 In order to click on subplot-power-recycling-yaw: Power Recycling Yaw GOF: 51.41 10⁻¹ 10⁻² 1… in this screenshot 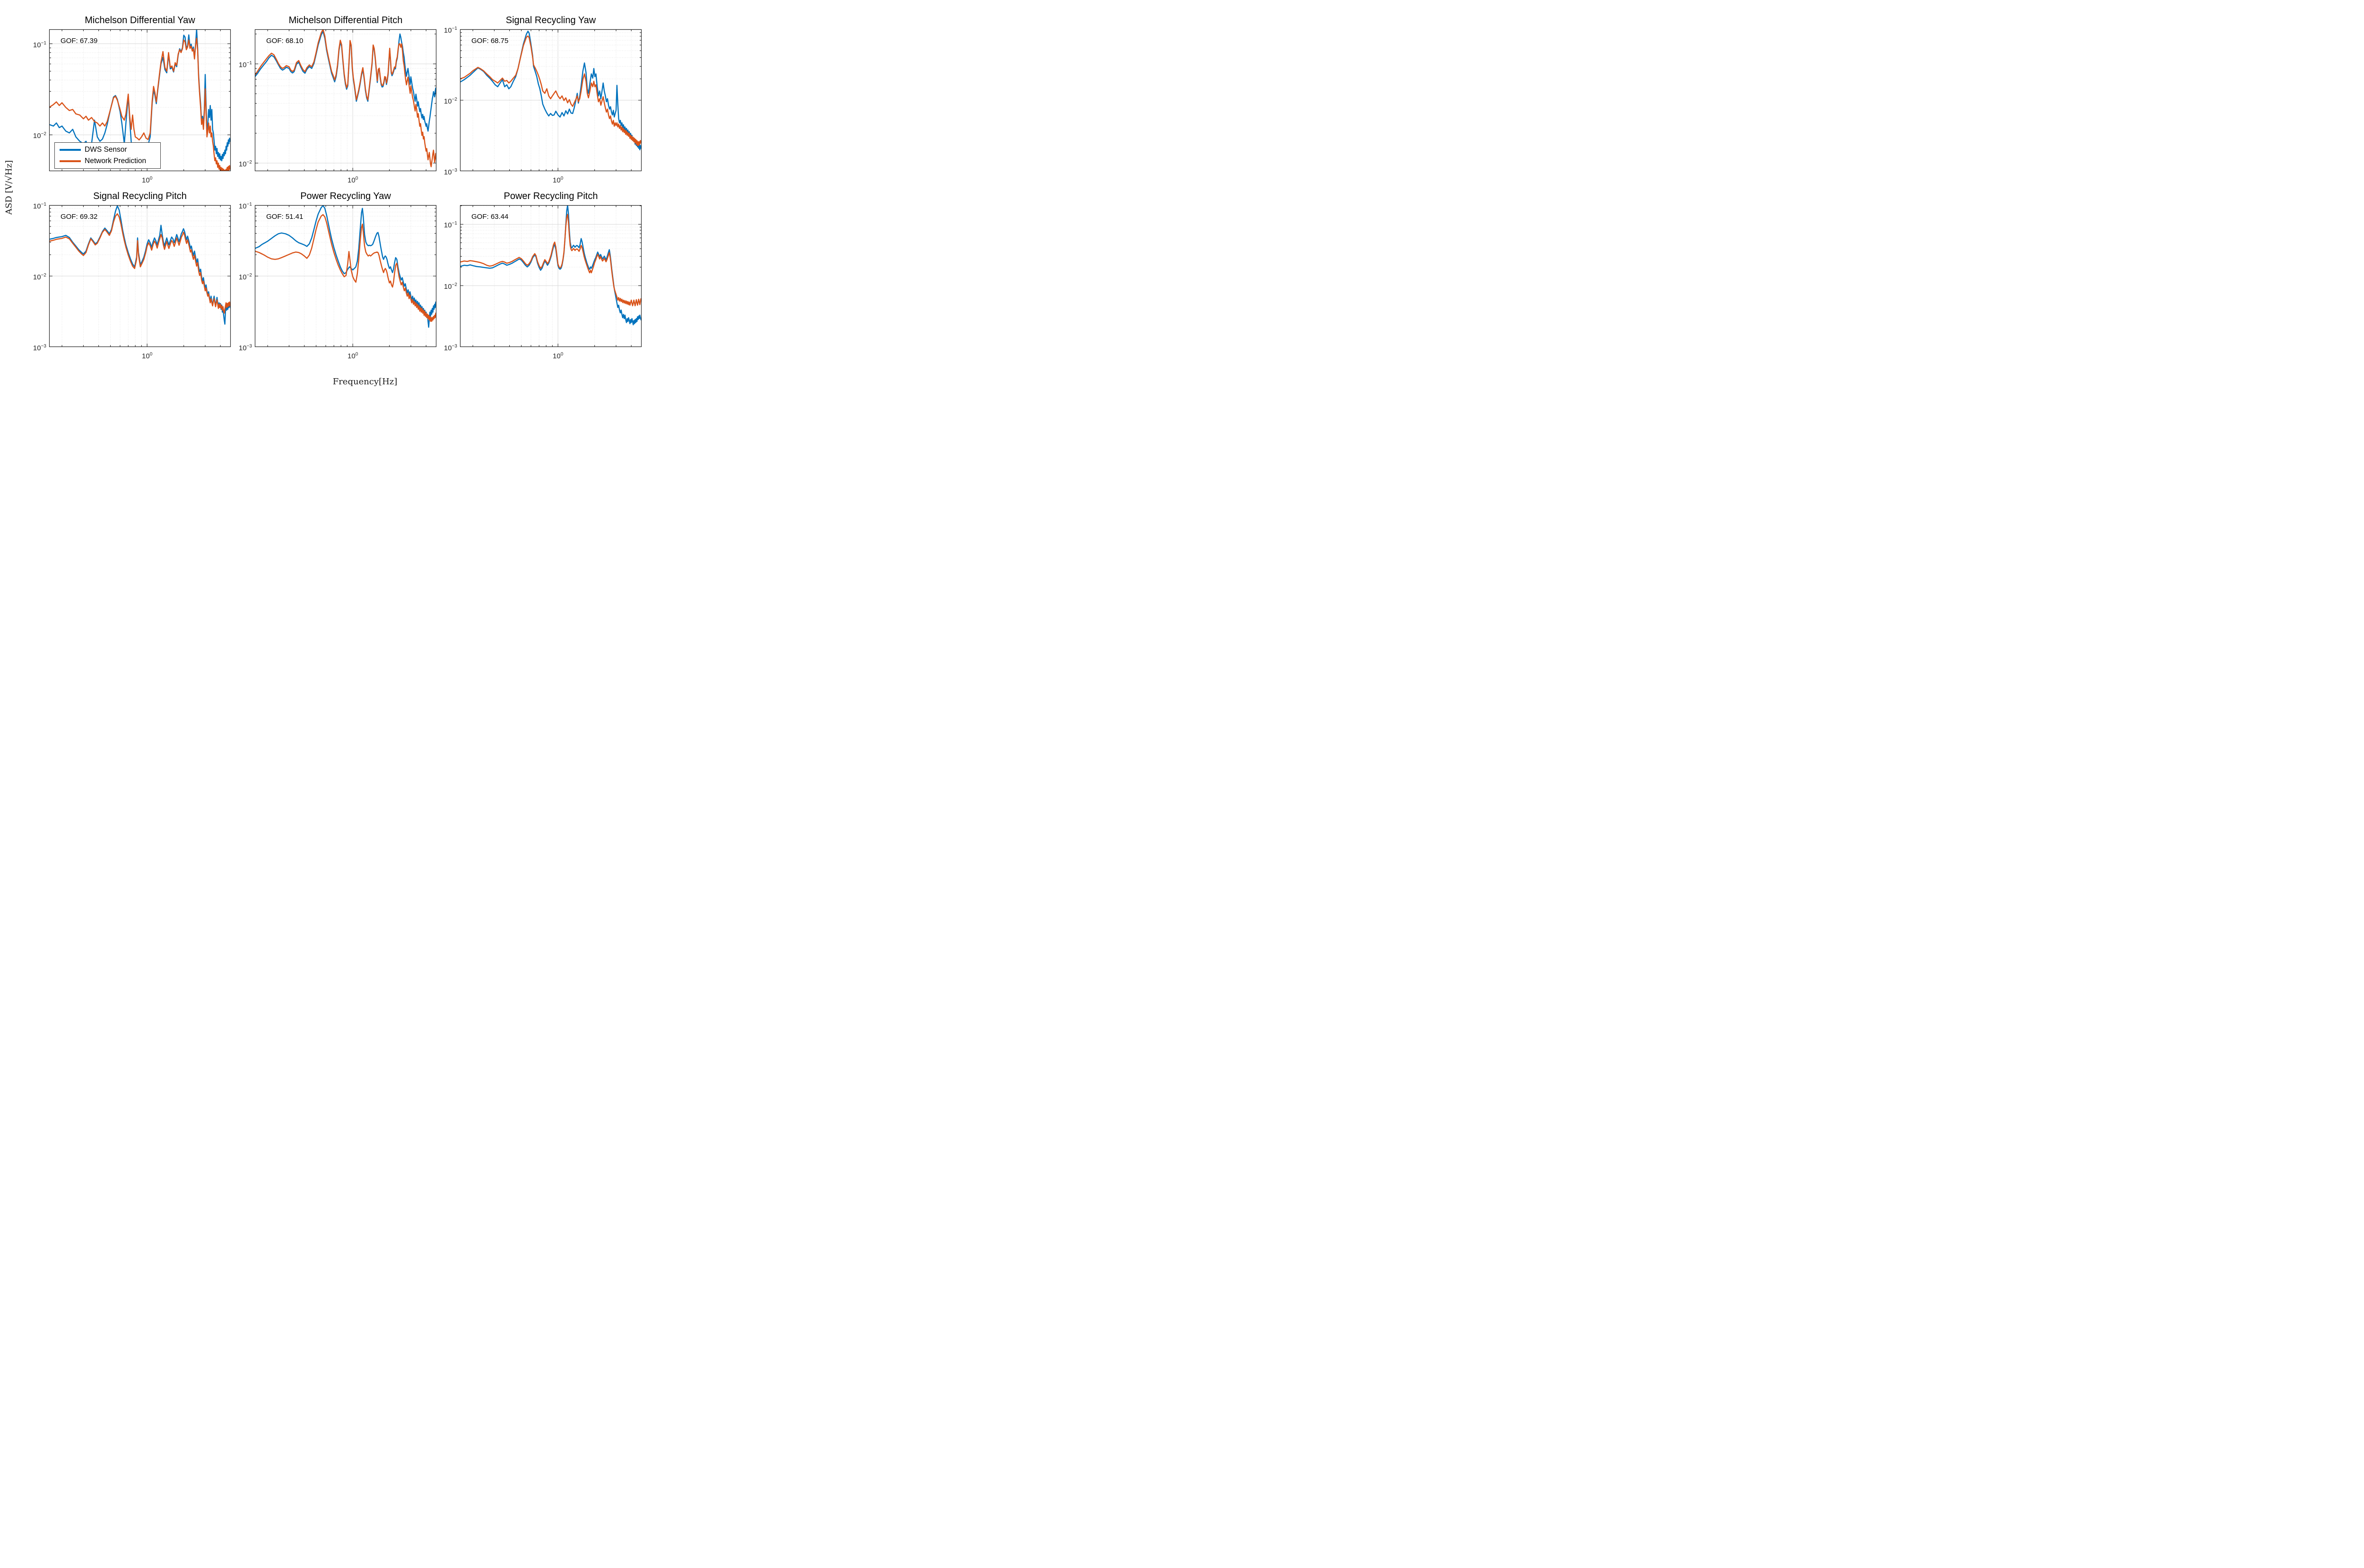, I will do `click(338, 275)`.